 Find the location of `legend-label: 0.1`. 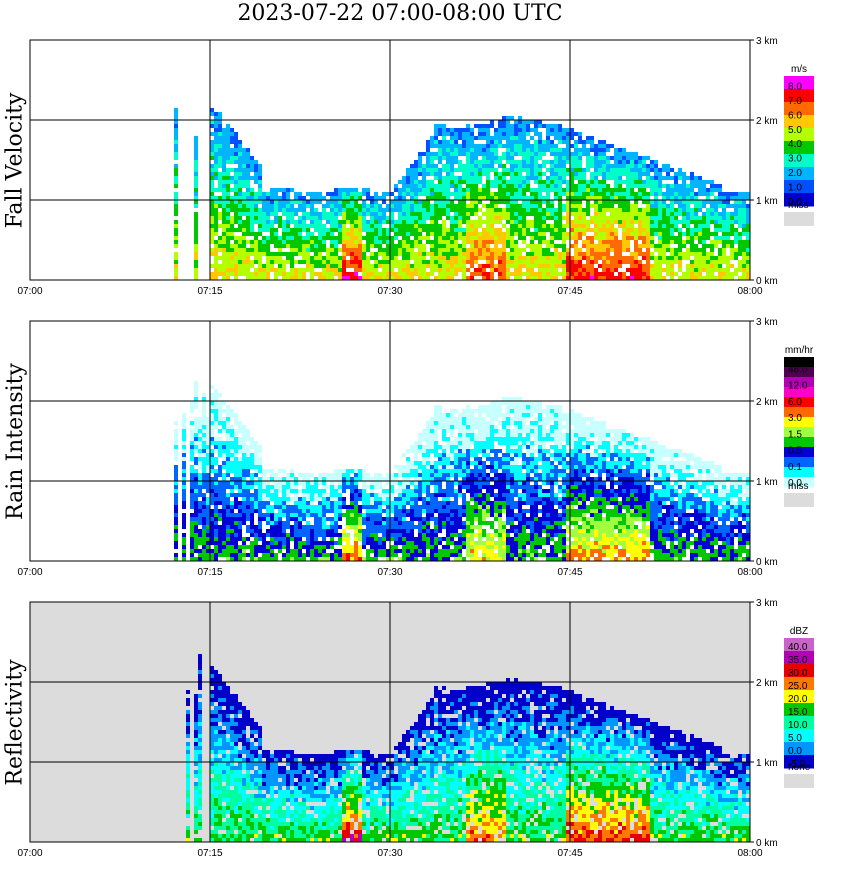

legend-label: 0.1 is located at coordinates (795, 467).